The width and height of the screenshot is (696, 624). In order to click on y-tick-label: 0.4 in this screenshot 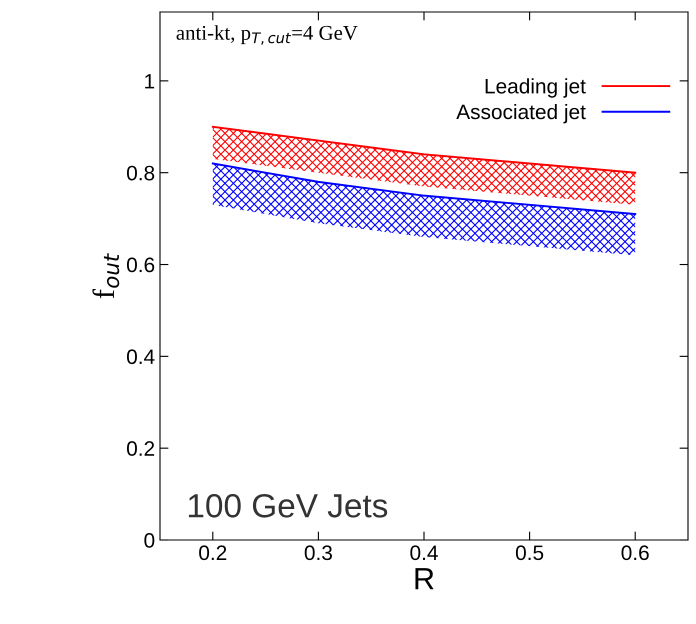, I will do `click(140, 356)`.